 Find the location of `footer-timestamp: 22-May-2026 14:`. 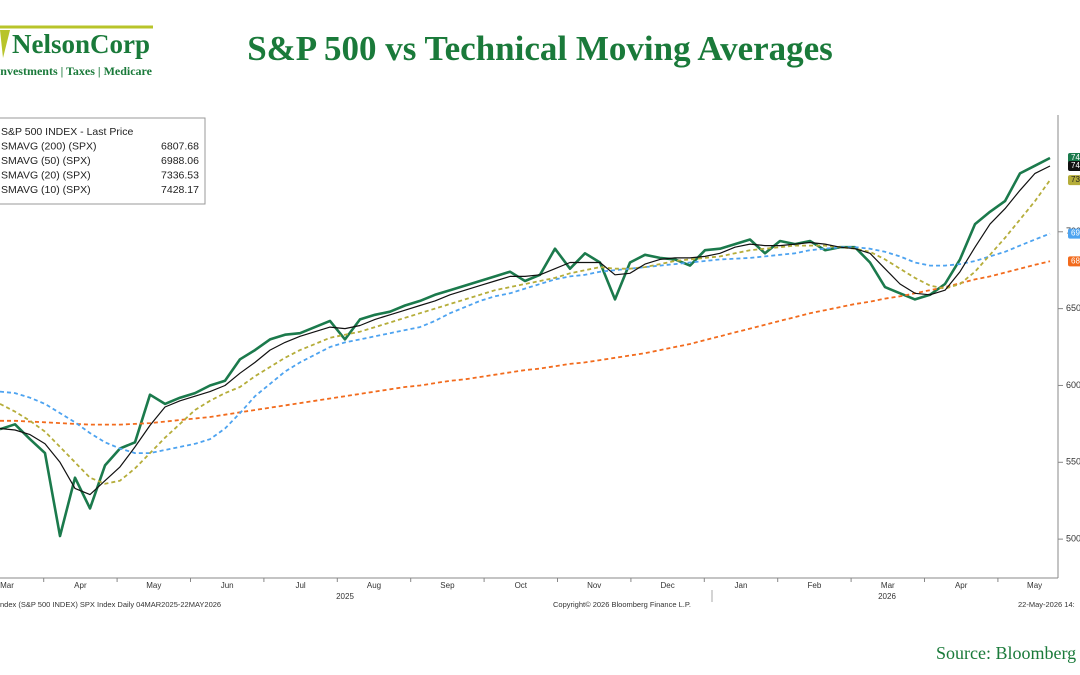

footer-timestamp: 22-May-2026 14: is located at coordinates (1046, 604).